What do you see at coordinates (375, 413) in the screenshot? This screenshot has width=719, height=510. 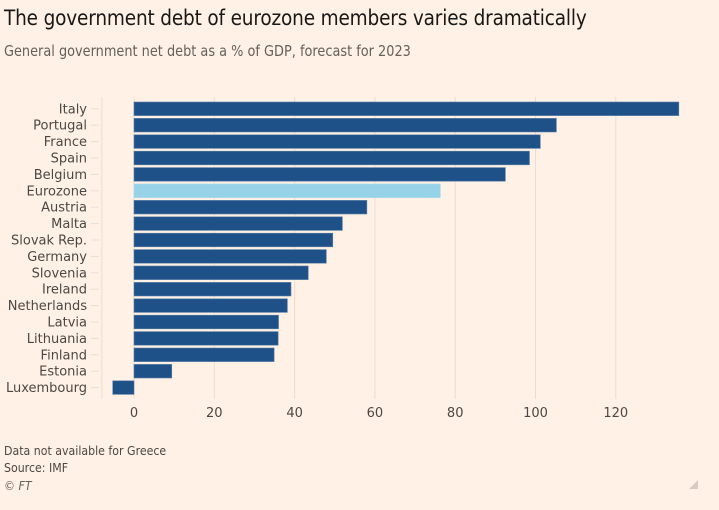 I see `x-tick-label: 60` at bounding box center [375, 413].